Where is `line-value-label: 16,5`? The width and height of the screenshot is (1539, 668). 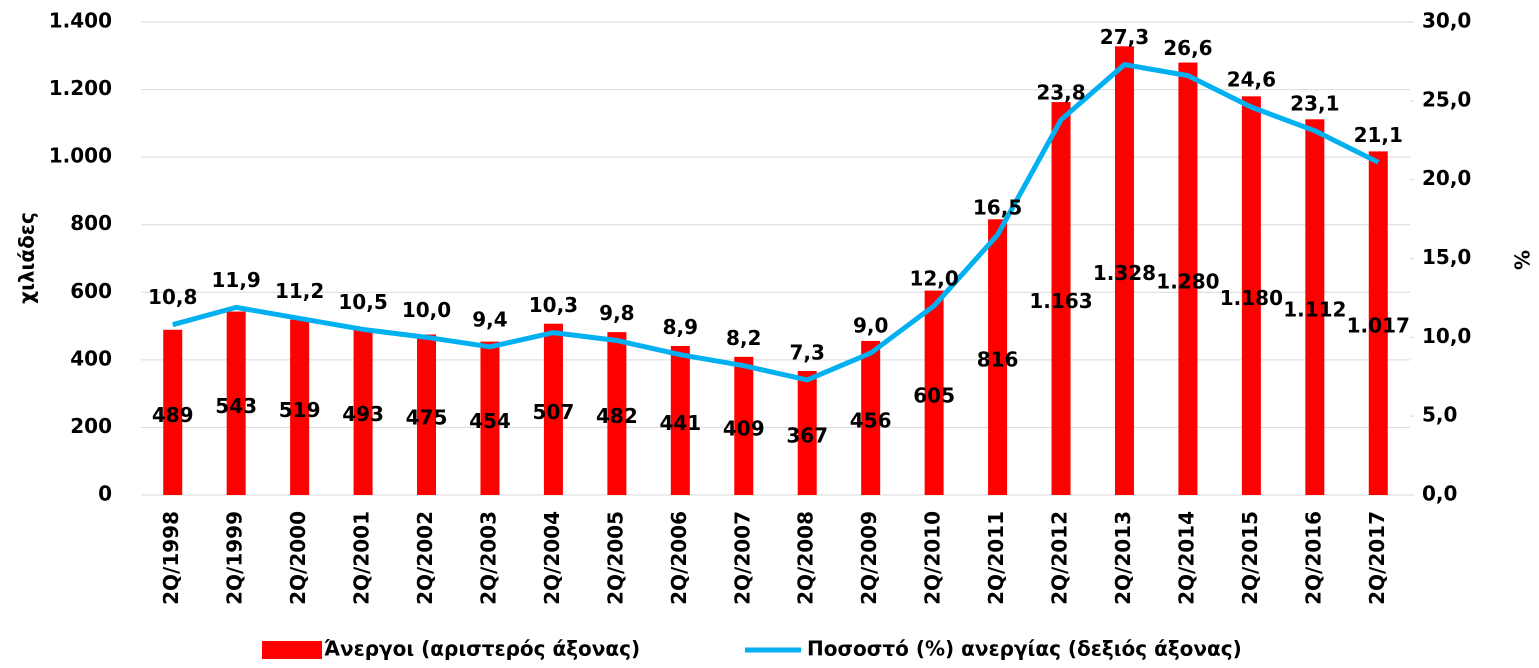
line-value-label: 16,5 is located at coordinates (997, 207).